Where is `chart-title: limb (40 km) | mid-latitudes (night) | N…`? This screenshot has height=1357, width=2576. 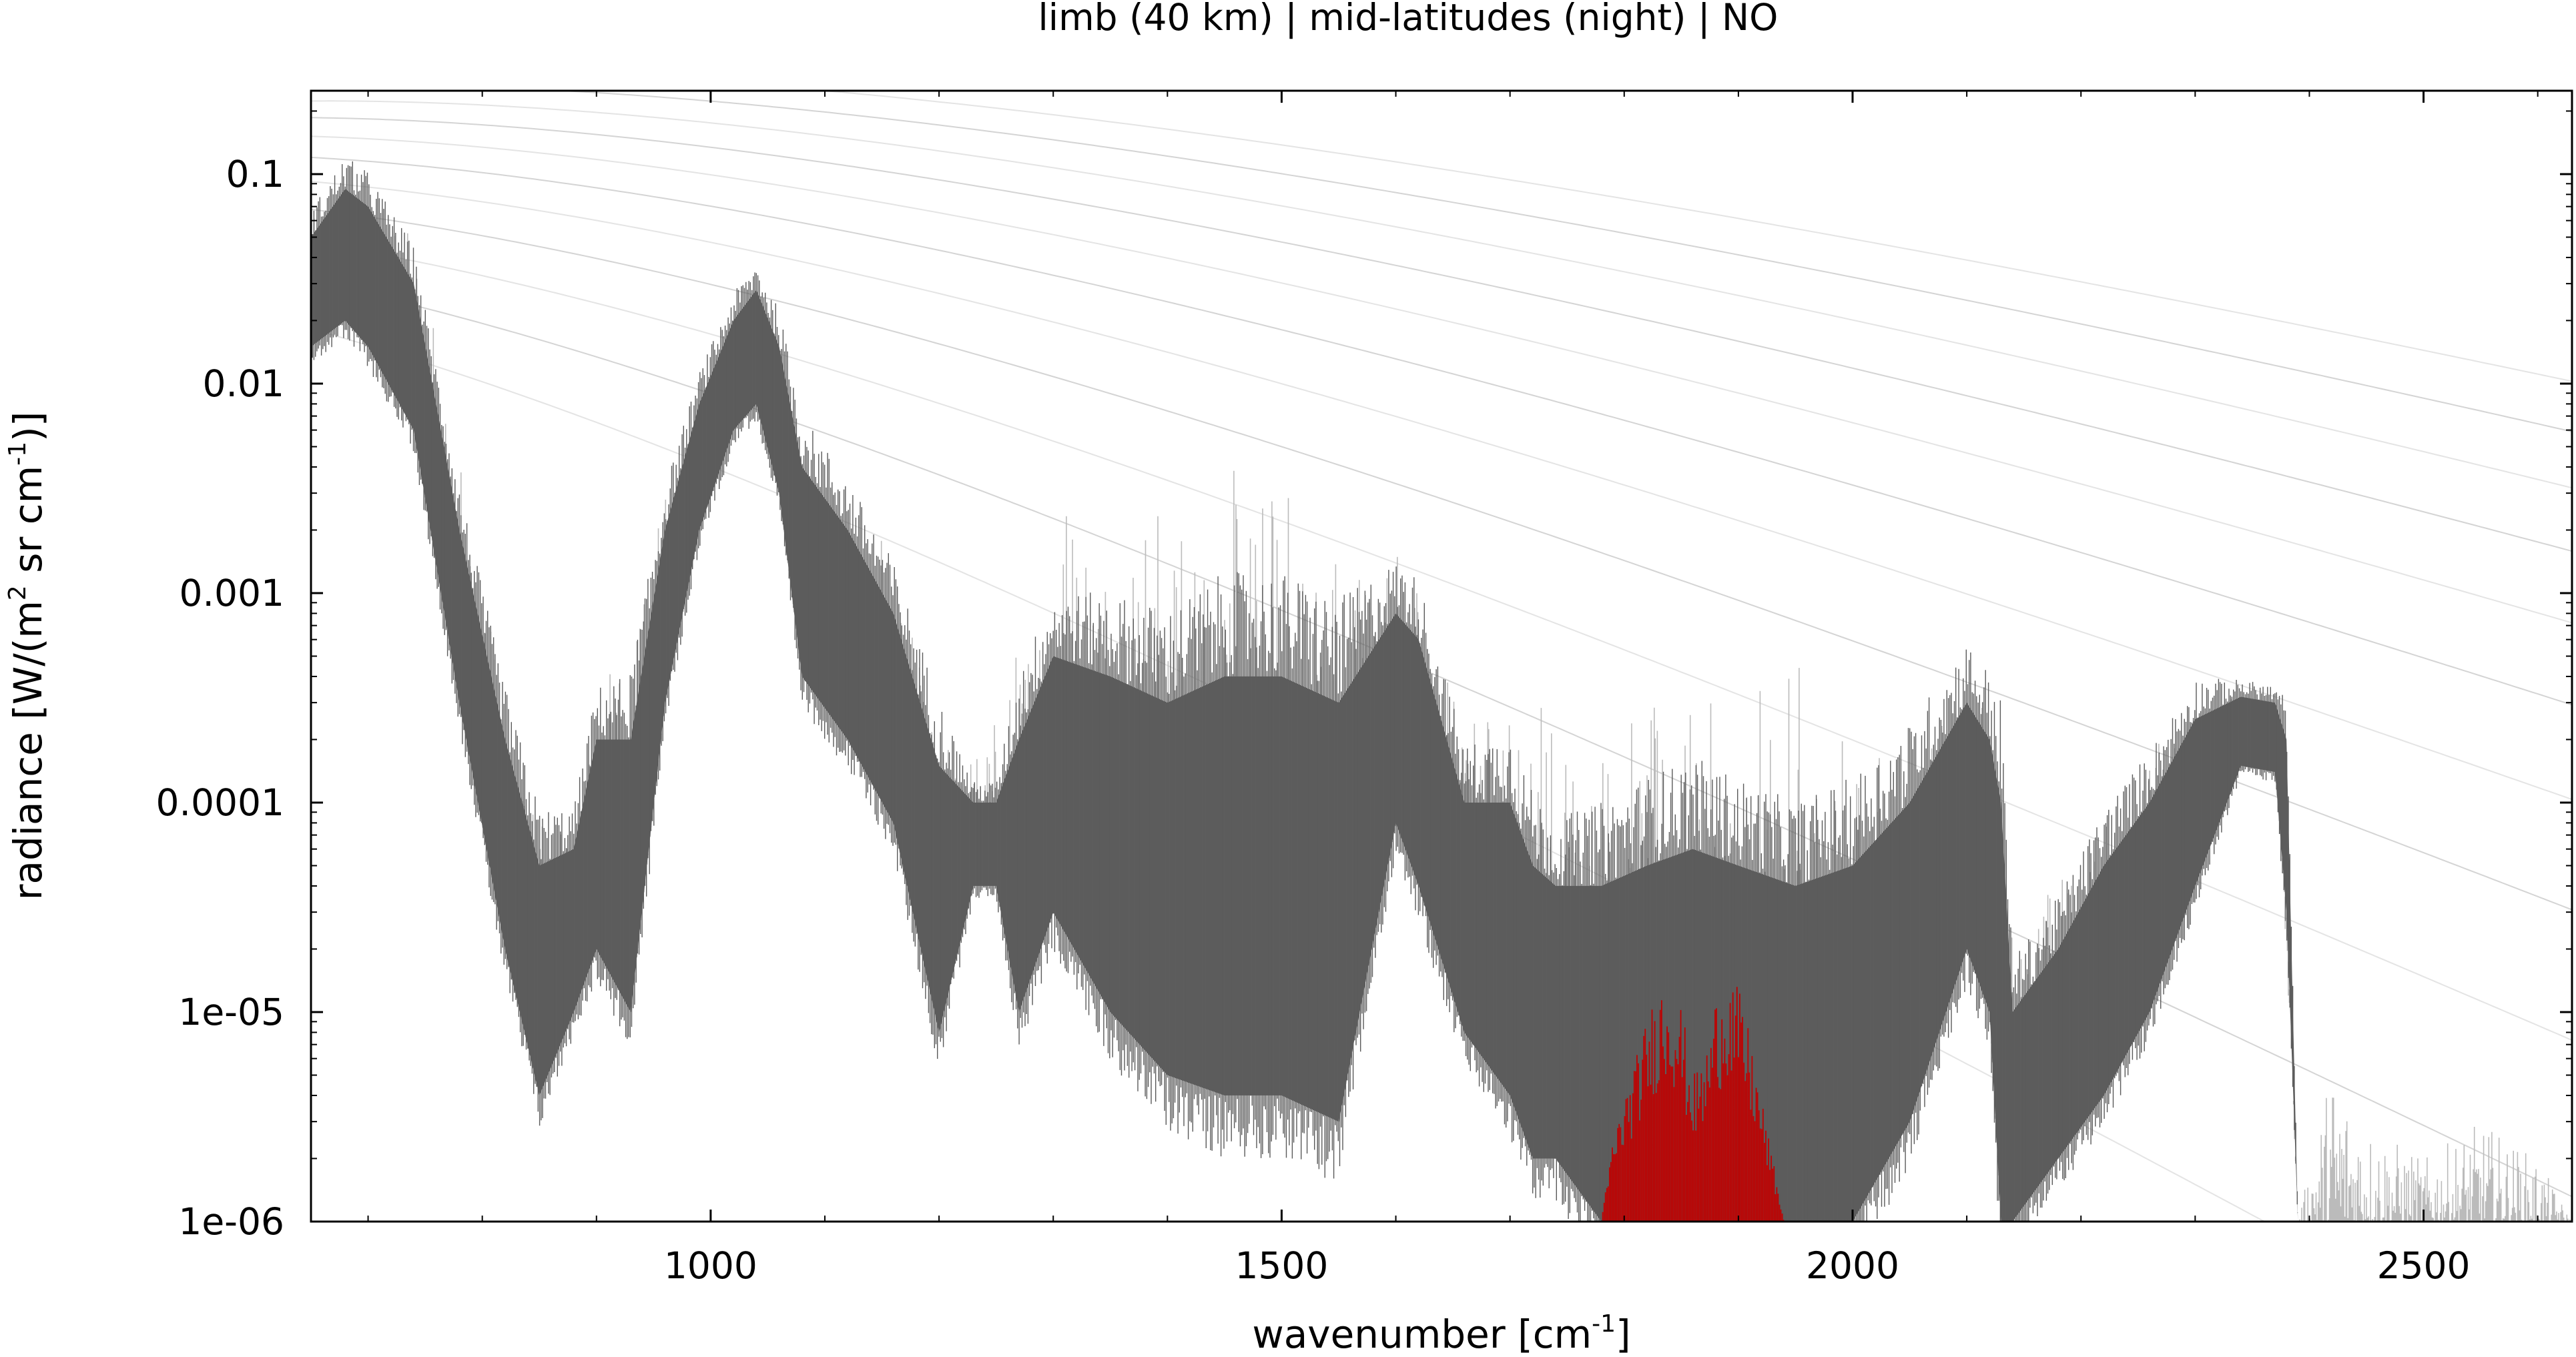 chart-title: limb (40 km) | mid-latitudes (night) | N… is located at coordinates (1408, 19).